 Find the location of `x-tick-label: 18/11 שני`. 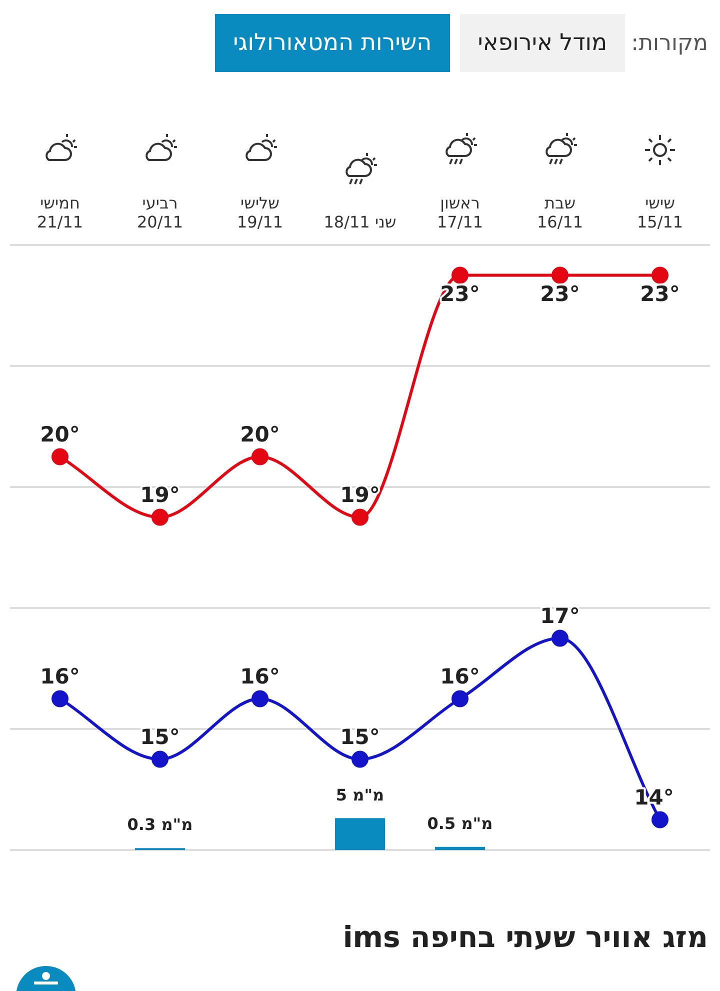

x-tick-label: 18/11 שני is located at coordinates (360, 222).